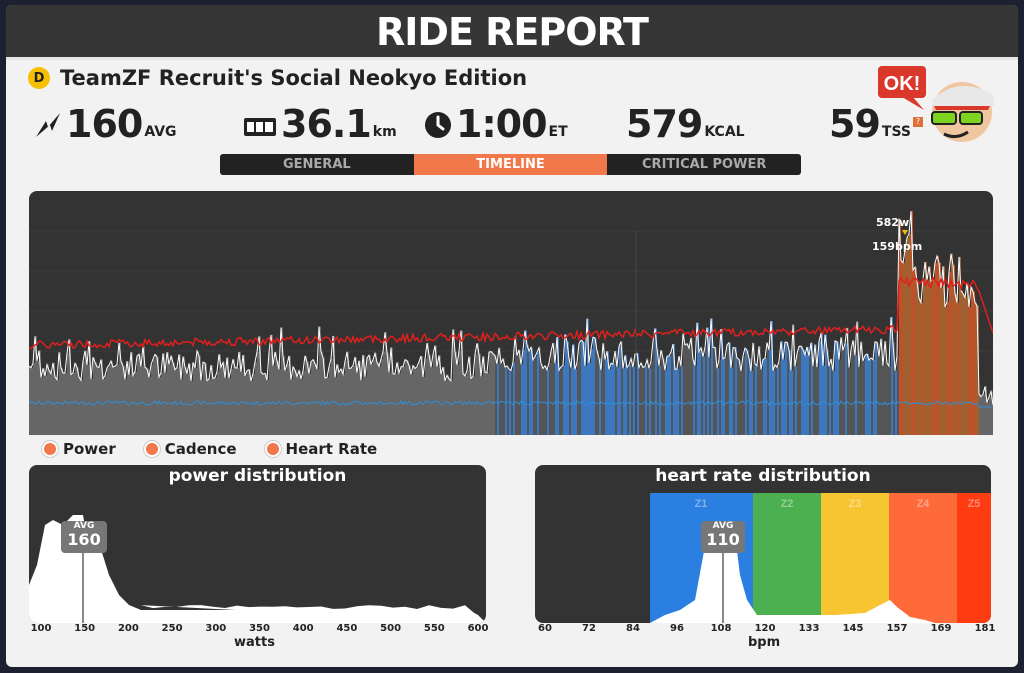  What do you see at coordinates (160, 132) in the screenshot?
I see `power-unit: AVG` at bounding box center [160, 132].